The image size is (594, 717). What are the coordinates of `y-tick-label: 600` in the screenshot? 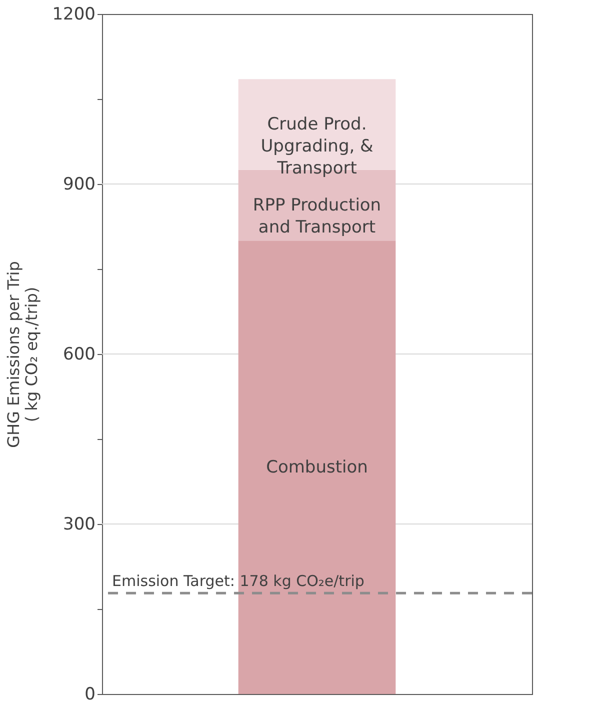 It's located at (79, 354).